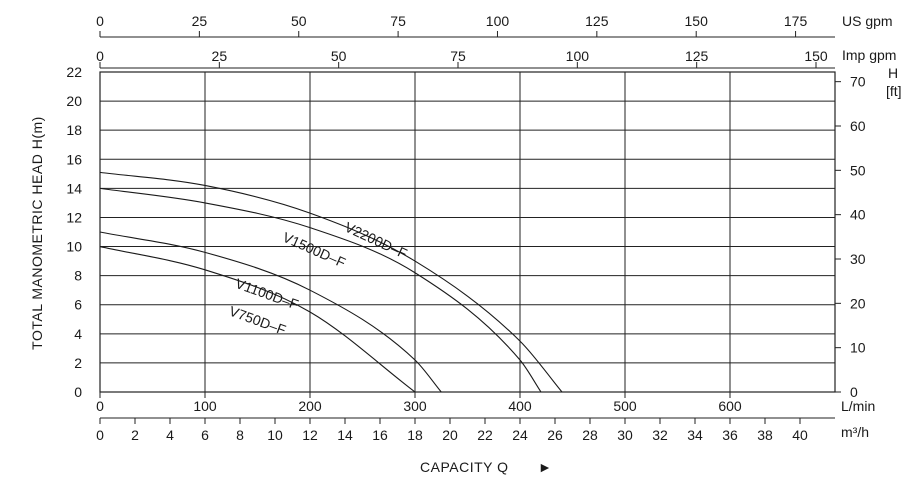 The image size is (920, 489). Describe the element at coordinates (858, 82) in the screenshot. I see `ft-tick-label: 70` at that location.